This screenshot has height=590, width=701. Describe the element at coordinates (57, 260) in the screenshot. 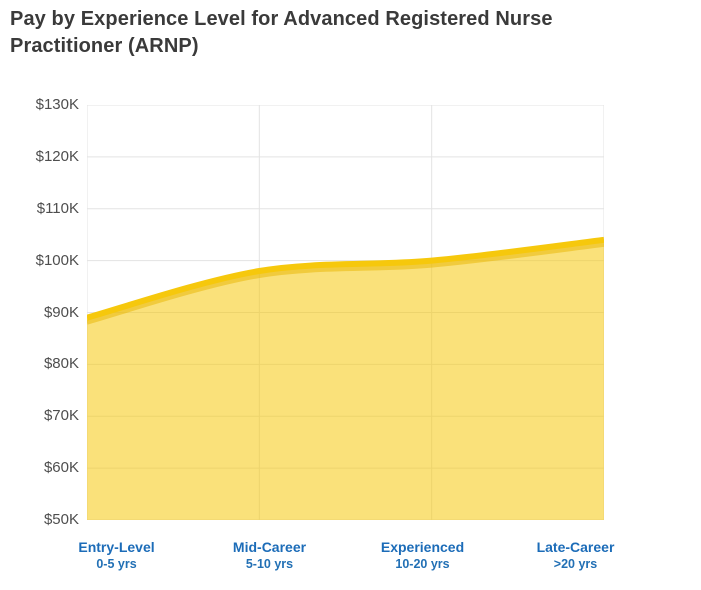

I see `y-tick-label: $100K` at that location.